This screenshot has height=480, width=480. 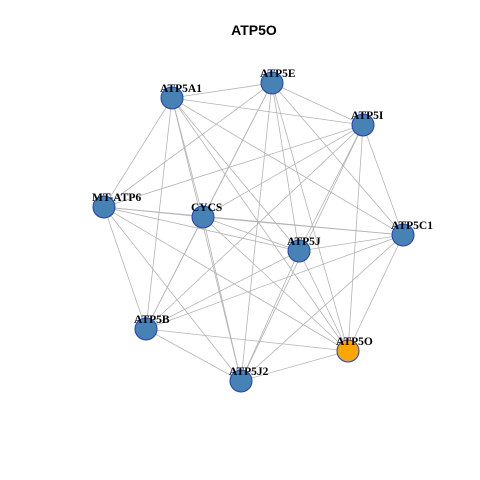 I want to click on node-label: ATP5J2, so click(x=249, y=372).